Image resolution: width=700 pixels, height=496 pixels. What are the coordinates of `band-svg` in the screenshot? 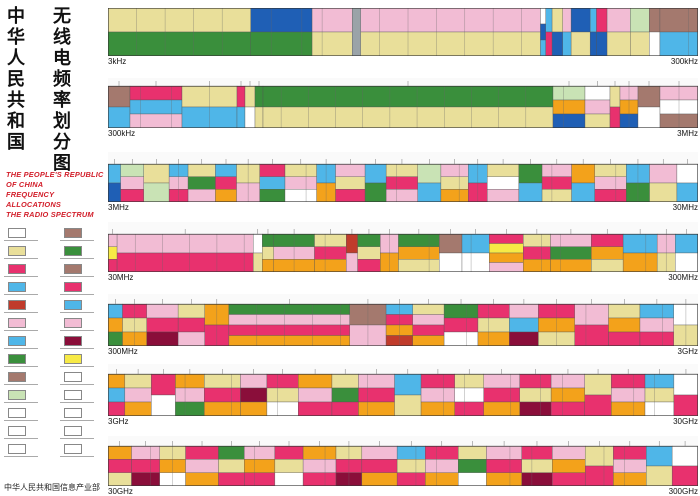 It's located at (403, 247).